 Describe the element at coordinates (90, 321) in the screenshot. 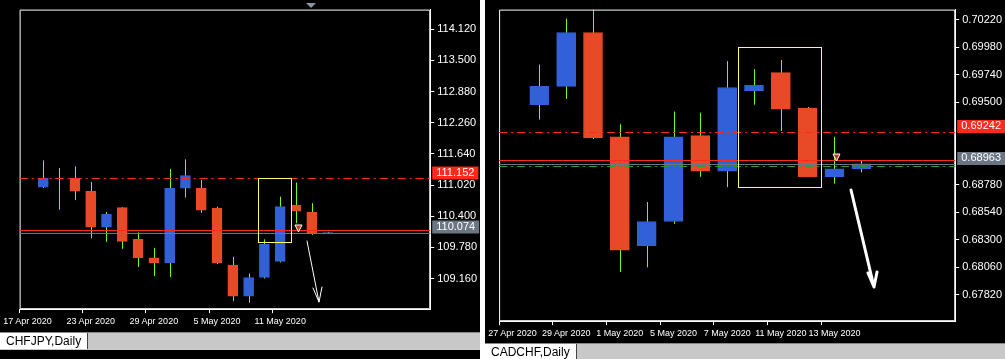

I see `x-tick-label: 23 Apr 2020` at that location.